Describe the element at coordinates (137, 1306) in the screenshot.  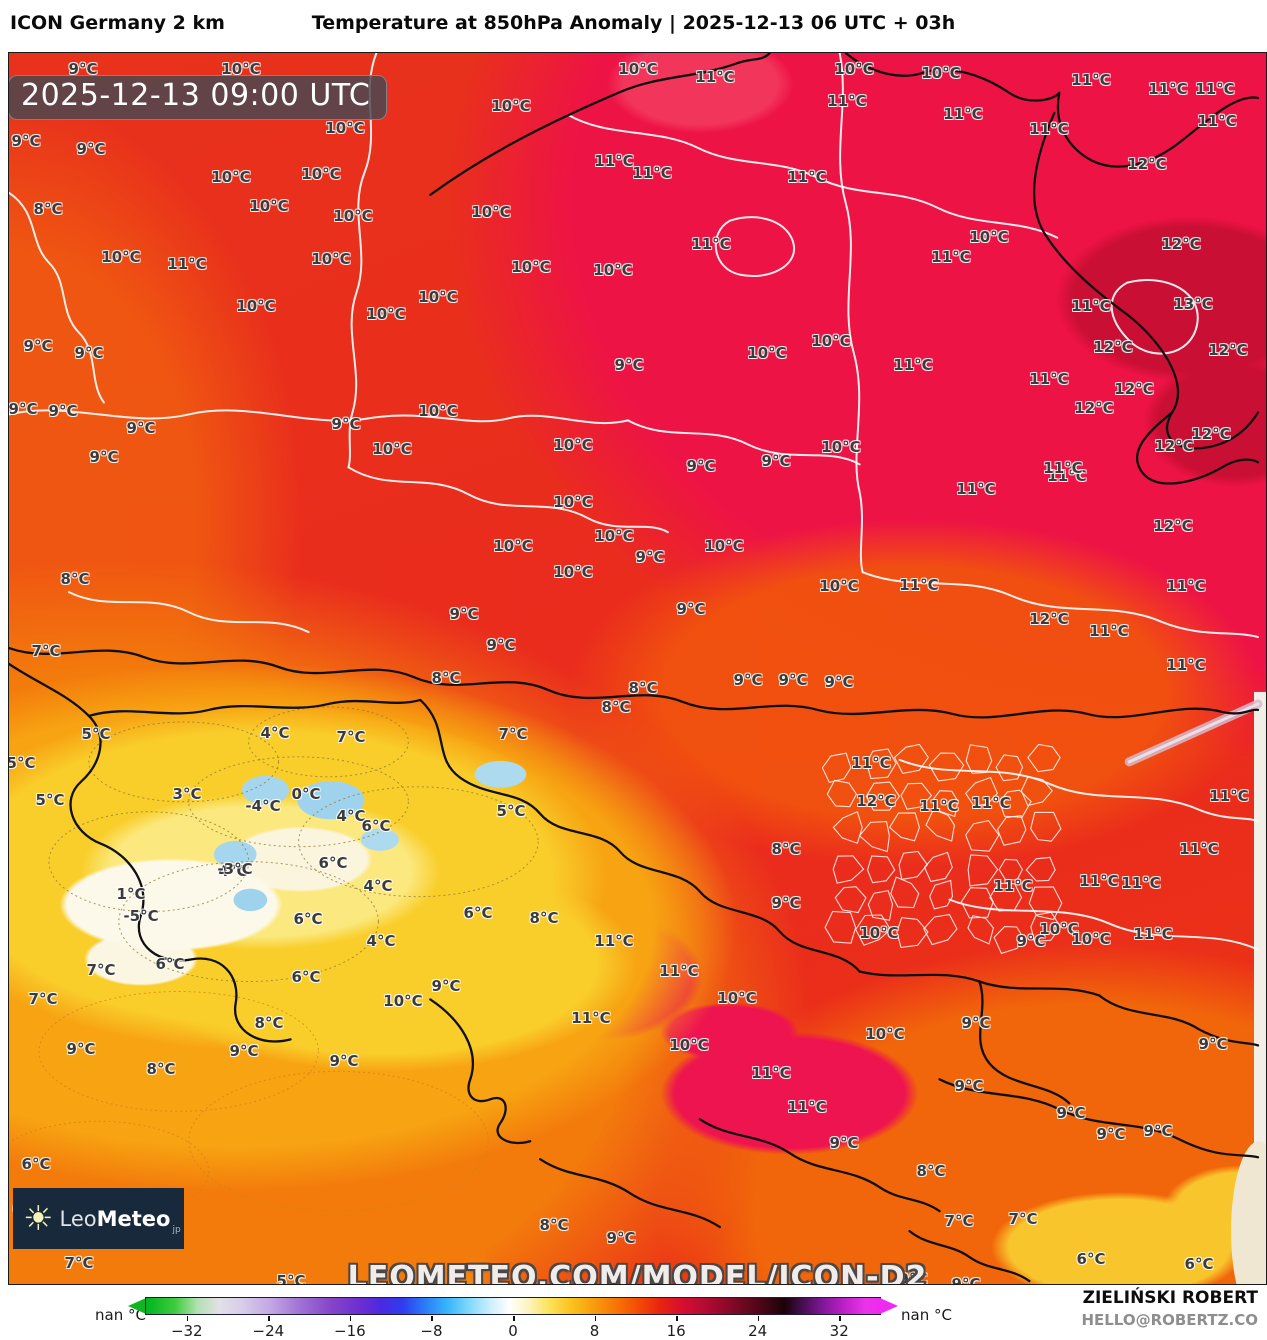
I see `colorbar-arrow-left` at that location.